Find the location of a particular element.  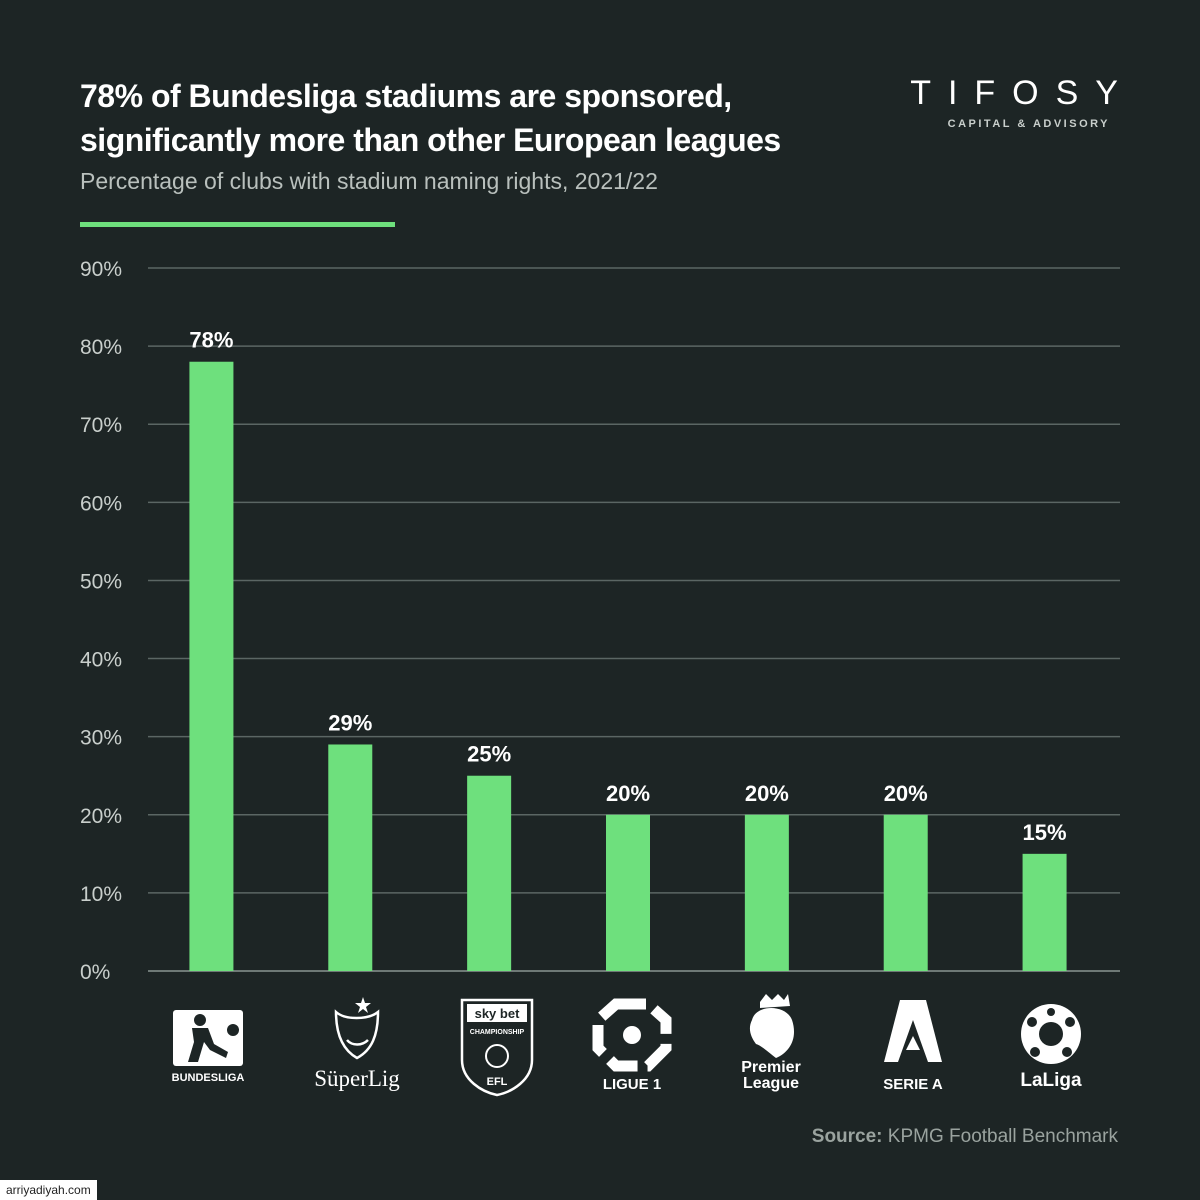

y-tick-label: 50% is located at coordinates (101, 581).